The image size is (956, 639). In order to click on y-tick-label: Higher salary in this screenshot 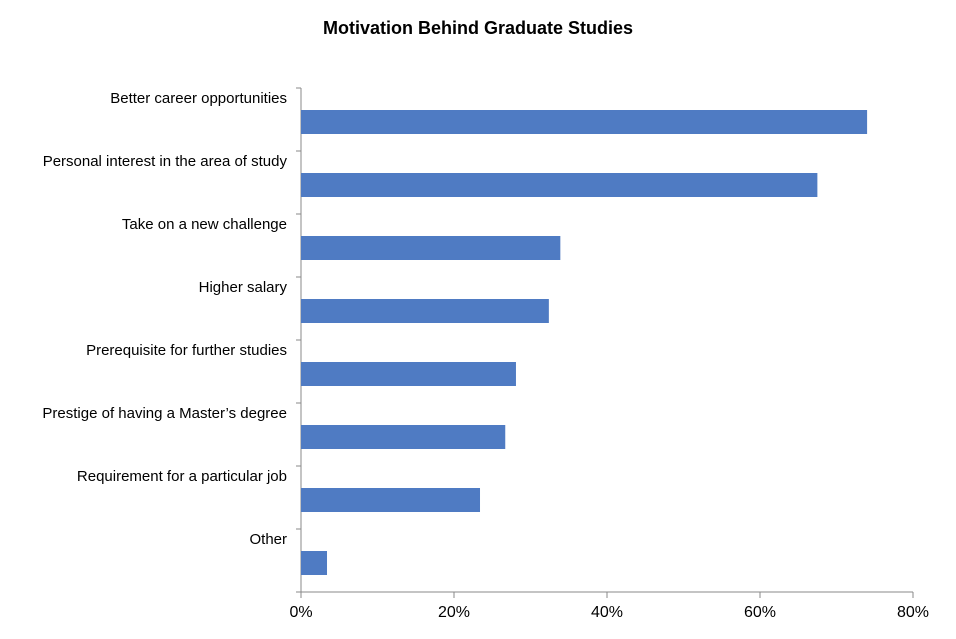, I will do `click(243, 287)`.